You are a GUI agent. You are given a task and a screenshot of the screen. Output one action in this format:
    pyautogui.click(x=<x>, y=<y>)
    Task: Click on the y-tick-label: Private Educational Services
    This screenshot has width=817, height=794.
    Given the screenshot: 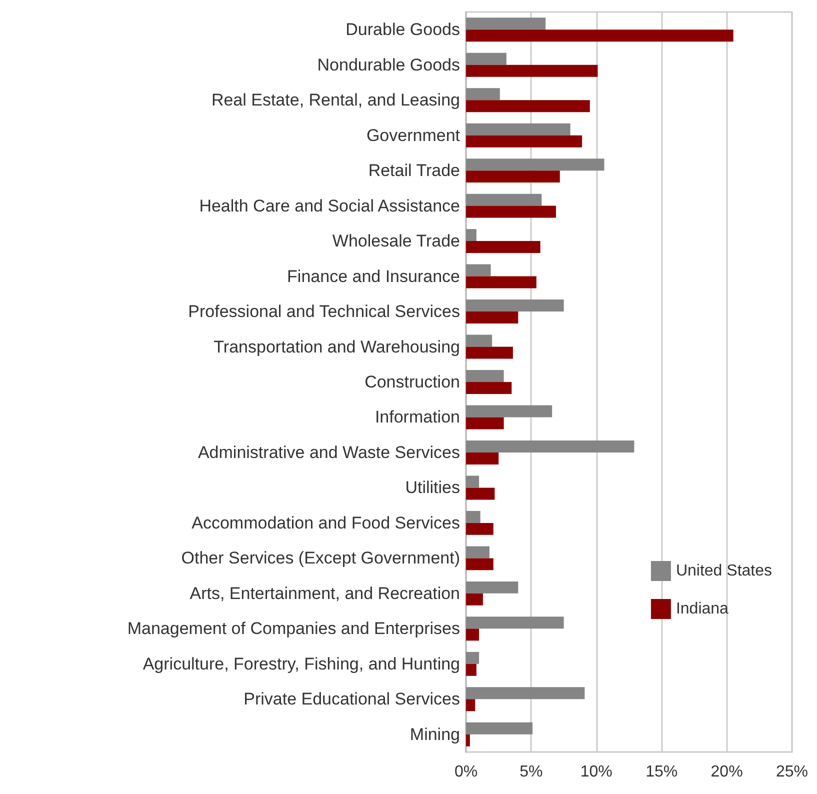 What is the action you would take?
    pyautogui.click(x=352, y=699)
    